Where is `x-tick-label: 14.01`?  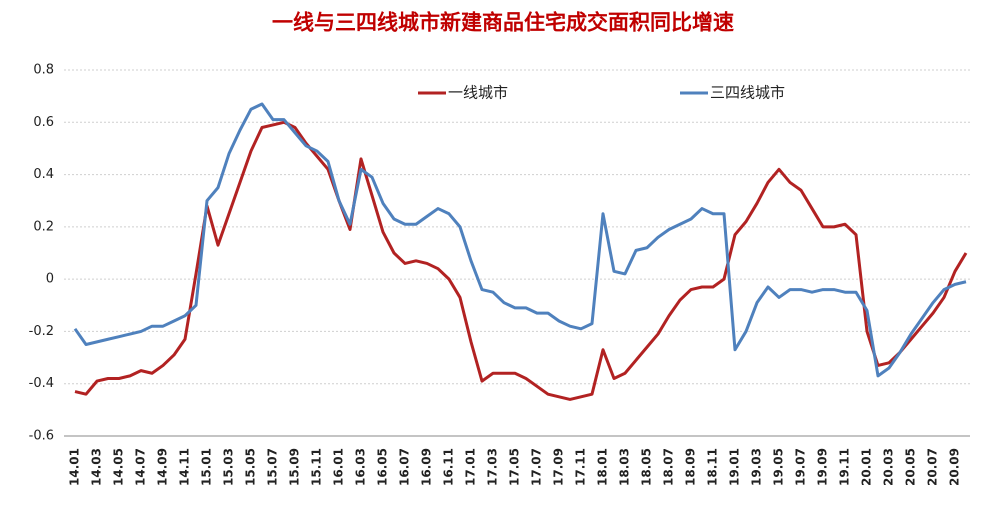
x-tick-label: 14.01 is located at coordinates (75, 467).